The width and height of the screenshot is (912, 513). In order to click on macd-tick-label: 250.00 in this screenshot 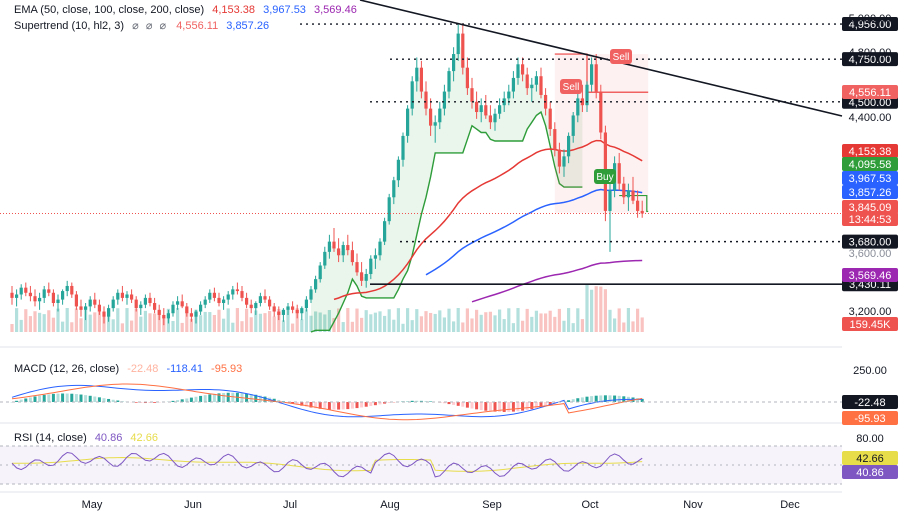, I will do `click(870, 371)`.